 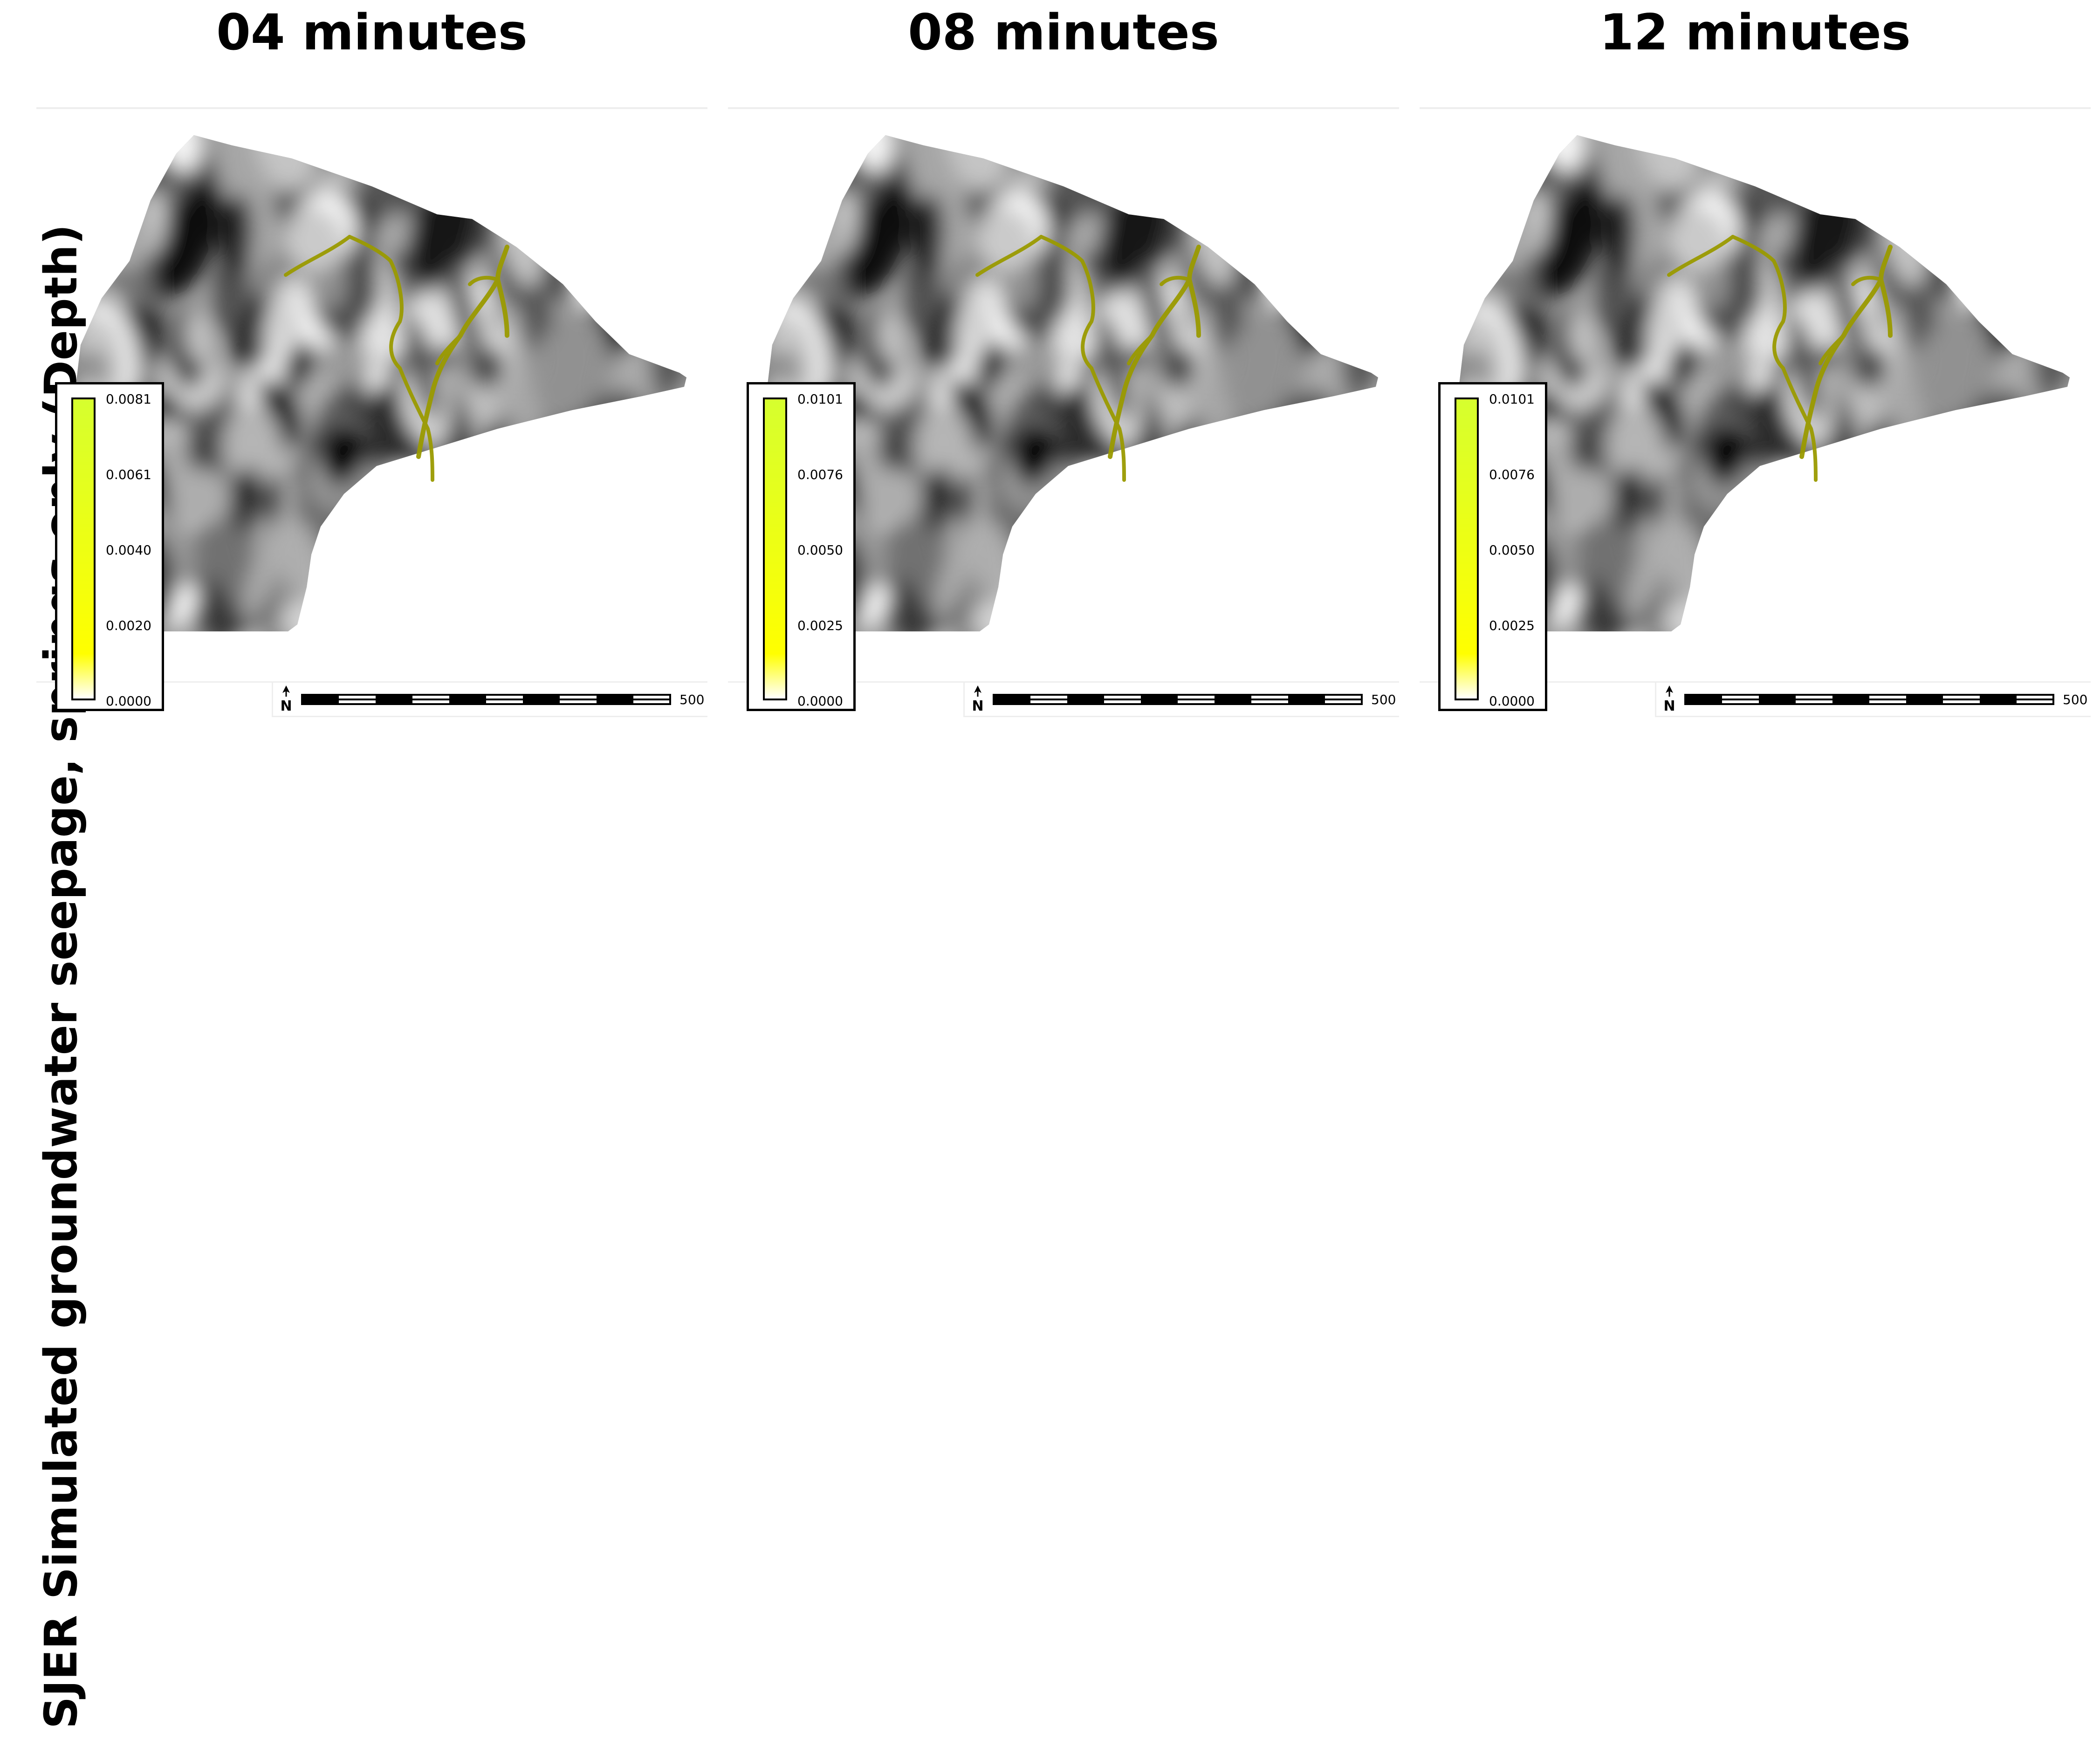 I want to click on legend: 0.0081 0.0061 0.0040 0.0020 0.0000, so click(x=109, y=546).